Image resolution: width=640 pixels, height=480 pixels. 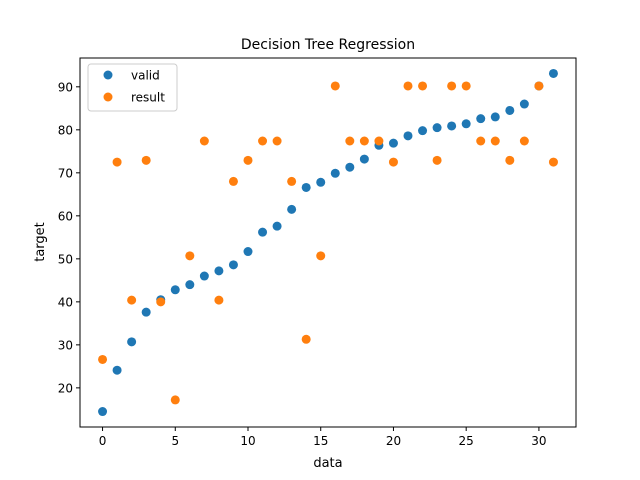 What do you see at coordinates (65, 259) in the screenshot?
I see `y-tick-label-50: 50` at bounding box center [65, 259].